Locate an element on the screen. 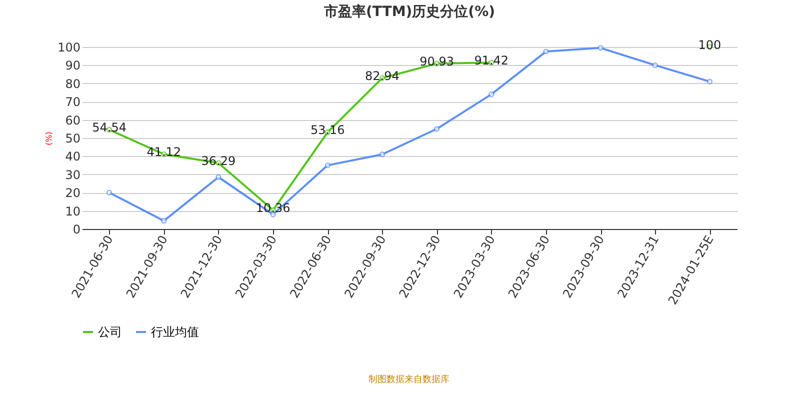 The image size is (800, 400). y-tick-label: 70 is located at coordinates (72, 102).